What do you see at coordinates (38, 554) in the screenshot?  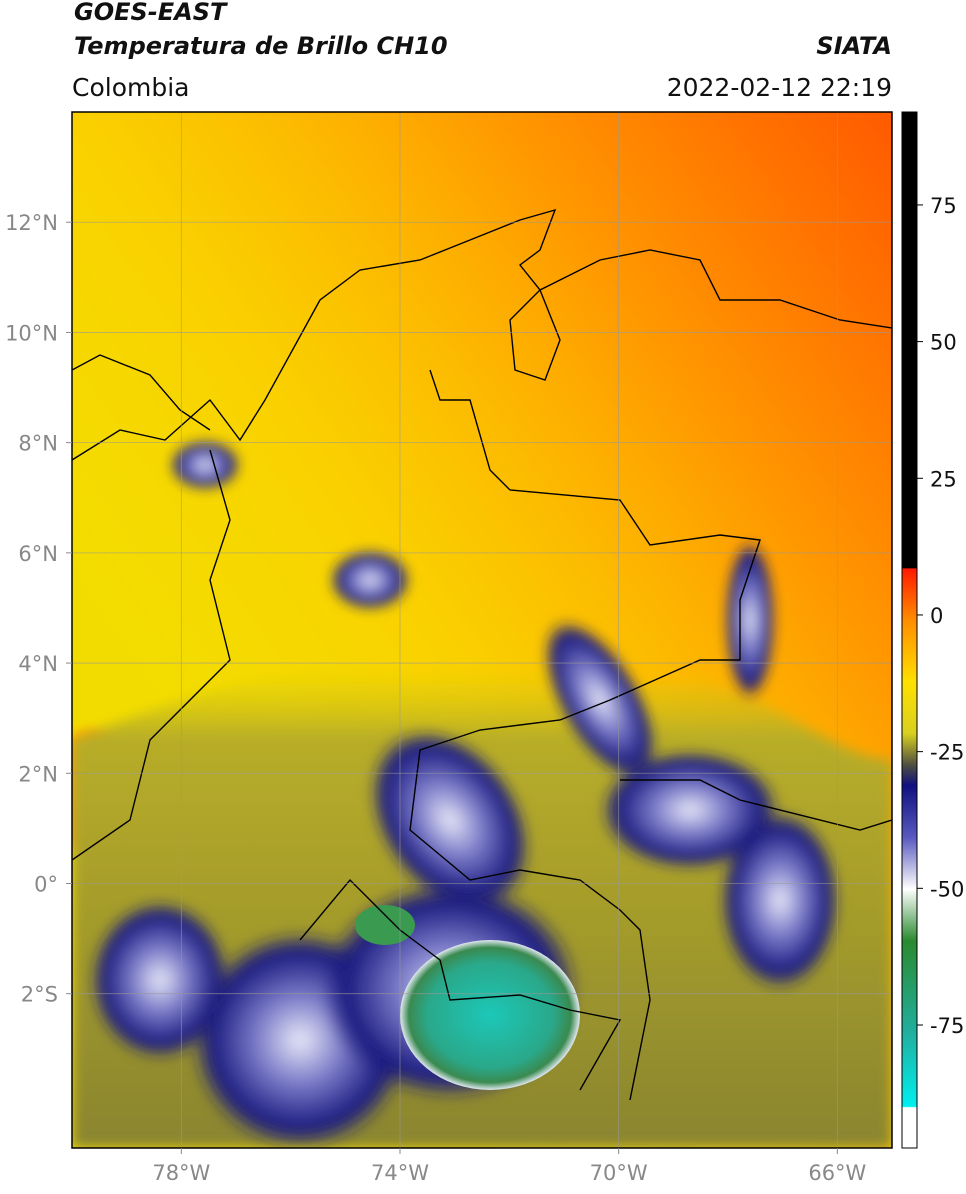 I see `lat-tick-label: 6°N` at bounding box center [38, 554].